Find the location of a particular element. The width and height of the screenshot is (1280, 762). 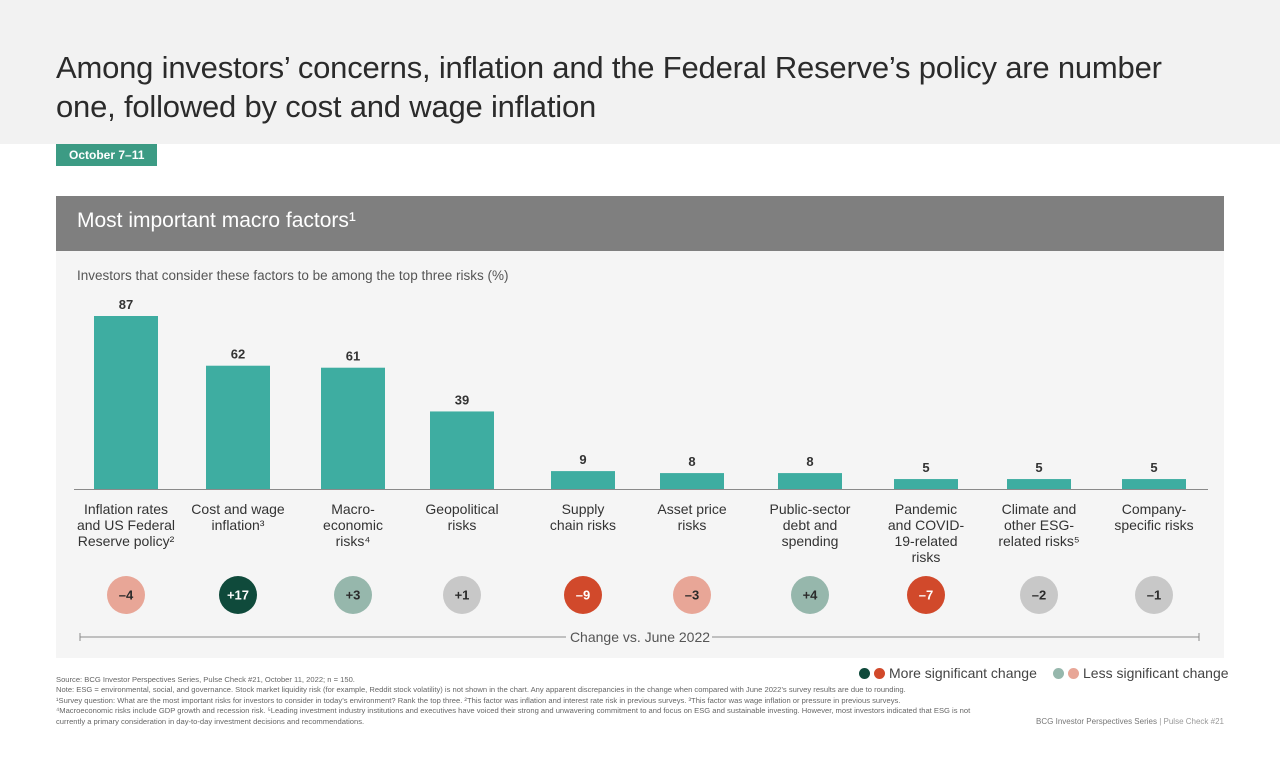

category-label: Public-sector debt and spending is located at coordinates (810, 525).